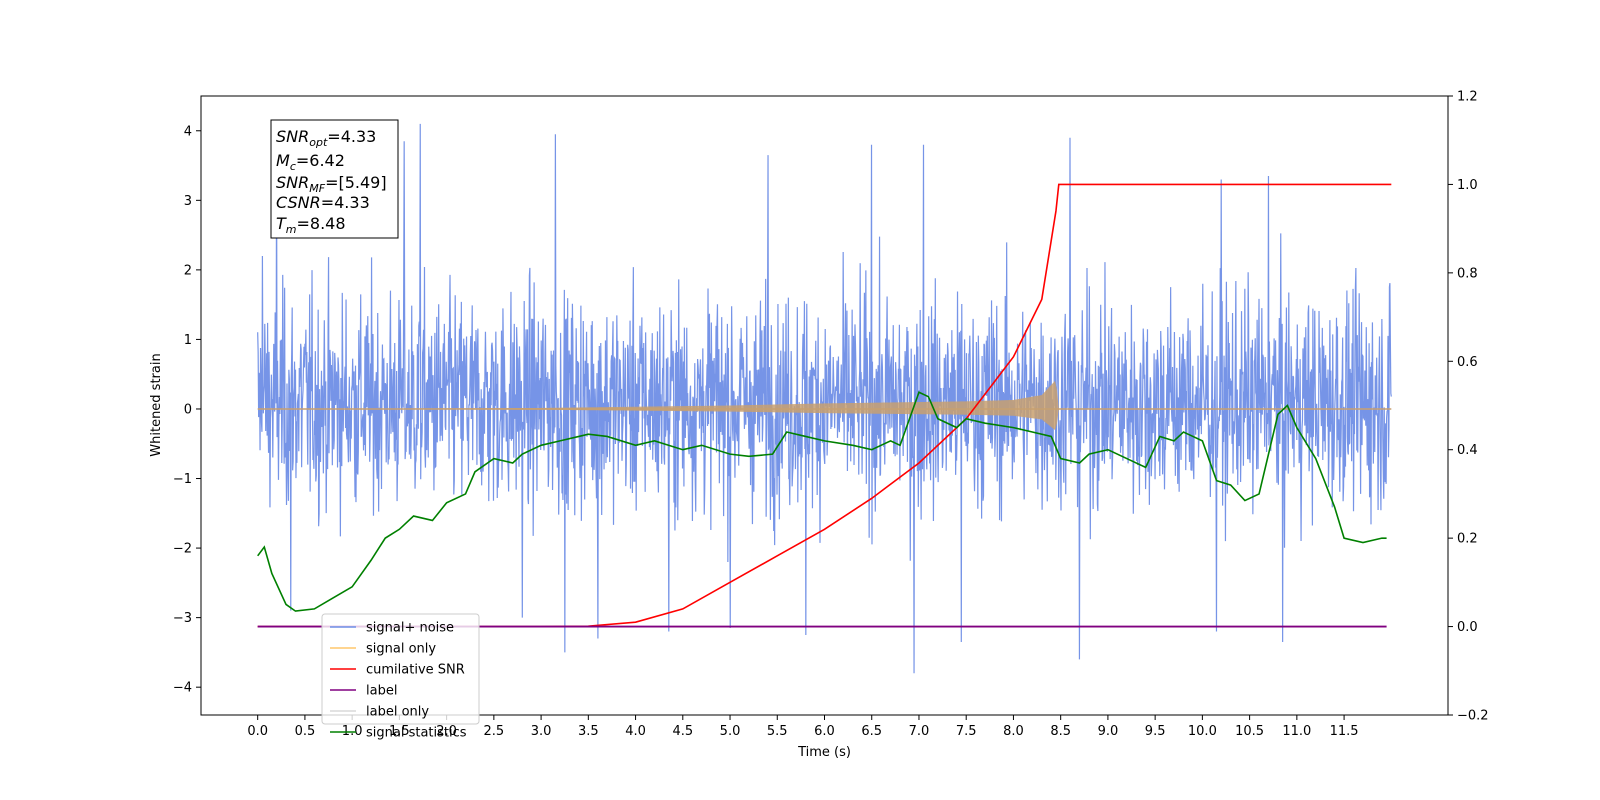 Image resolution: width=1600 pixels, height=800 pixels. Describe the element at coordinates (397, 712) in the screenshot. I see `legend-label: label only` at that location.